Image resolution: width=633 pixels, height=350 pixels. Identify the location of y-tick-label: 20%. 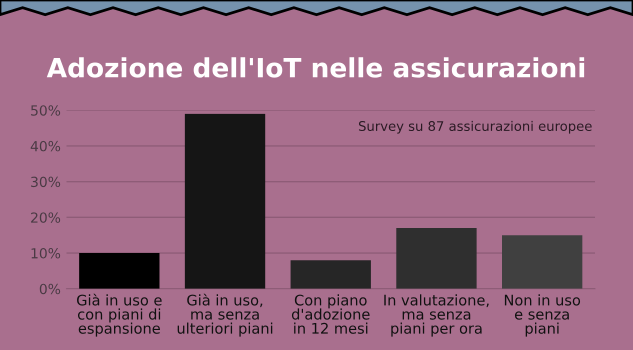
(45, 217).